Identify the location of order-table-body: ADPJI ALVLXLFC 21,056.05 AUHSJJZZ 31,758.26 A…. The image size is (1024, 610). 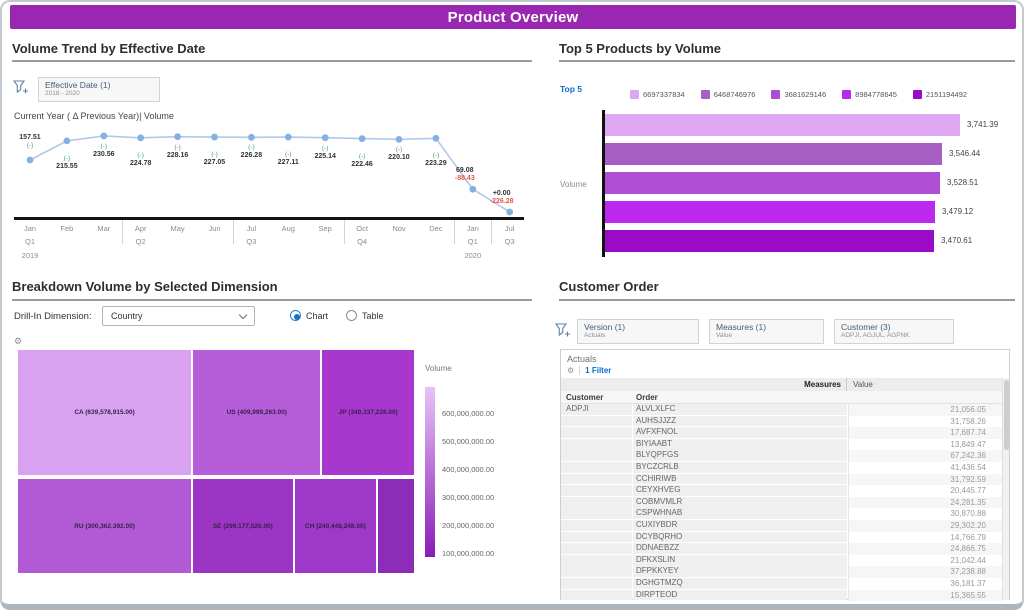
(782, 503).